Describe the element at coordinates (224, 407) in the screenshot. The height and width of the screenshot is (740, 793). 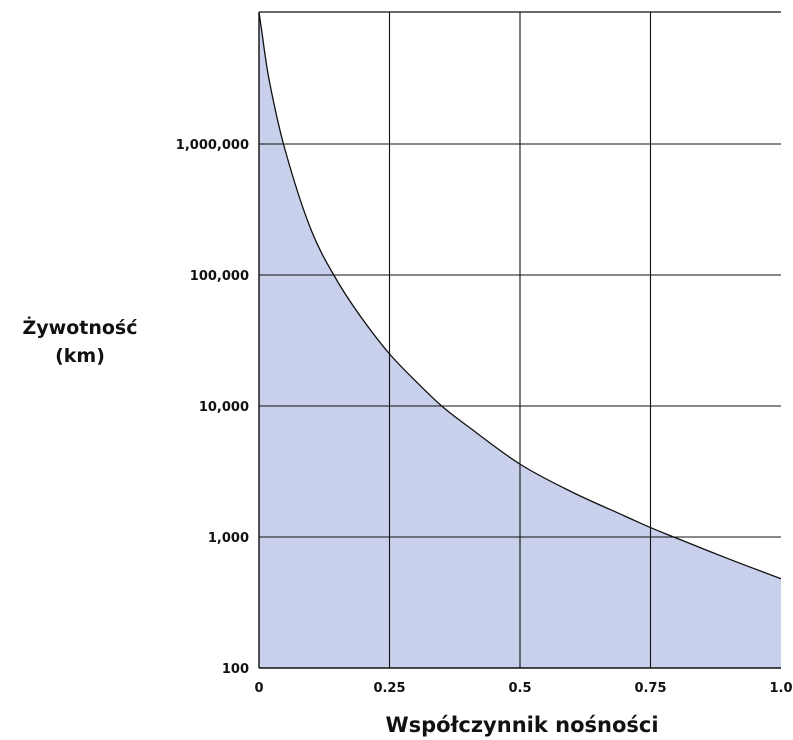
I see `y-tick-label-2: 10,000` at that location.